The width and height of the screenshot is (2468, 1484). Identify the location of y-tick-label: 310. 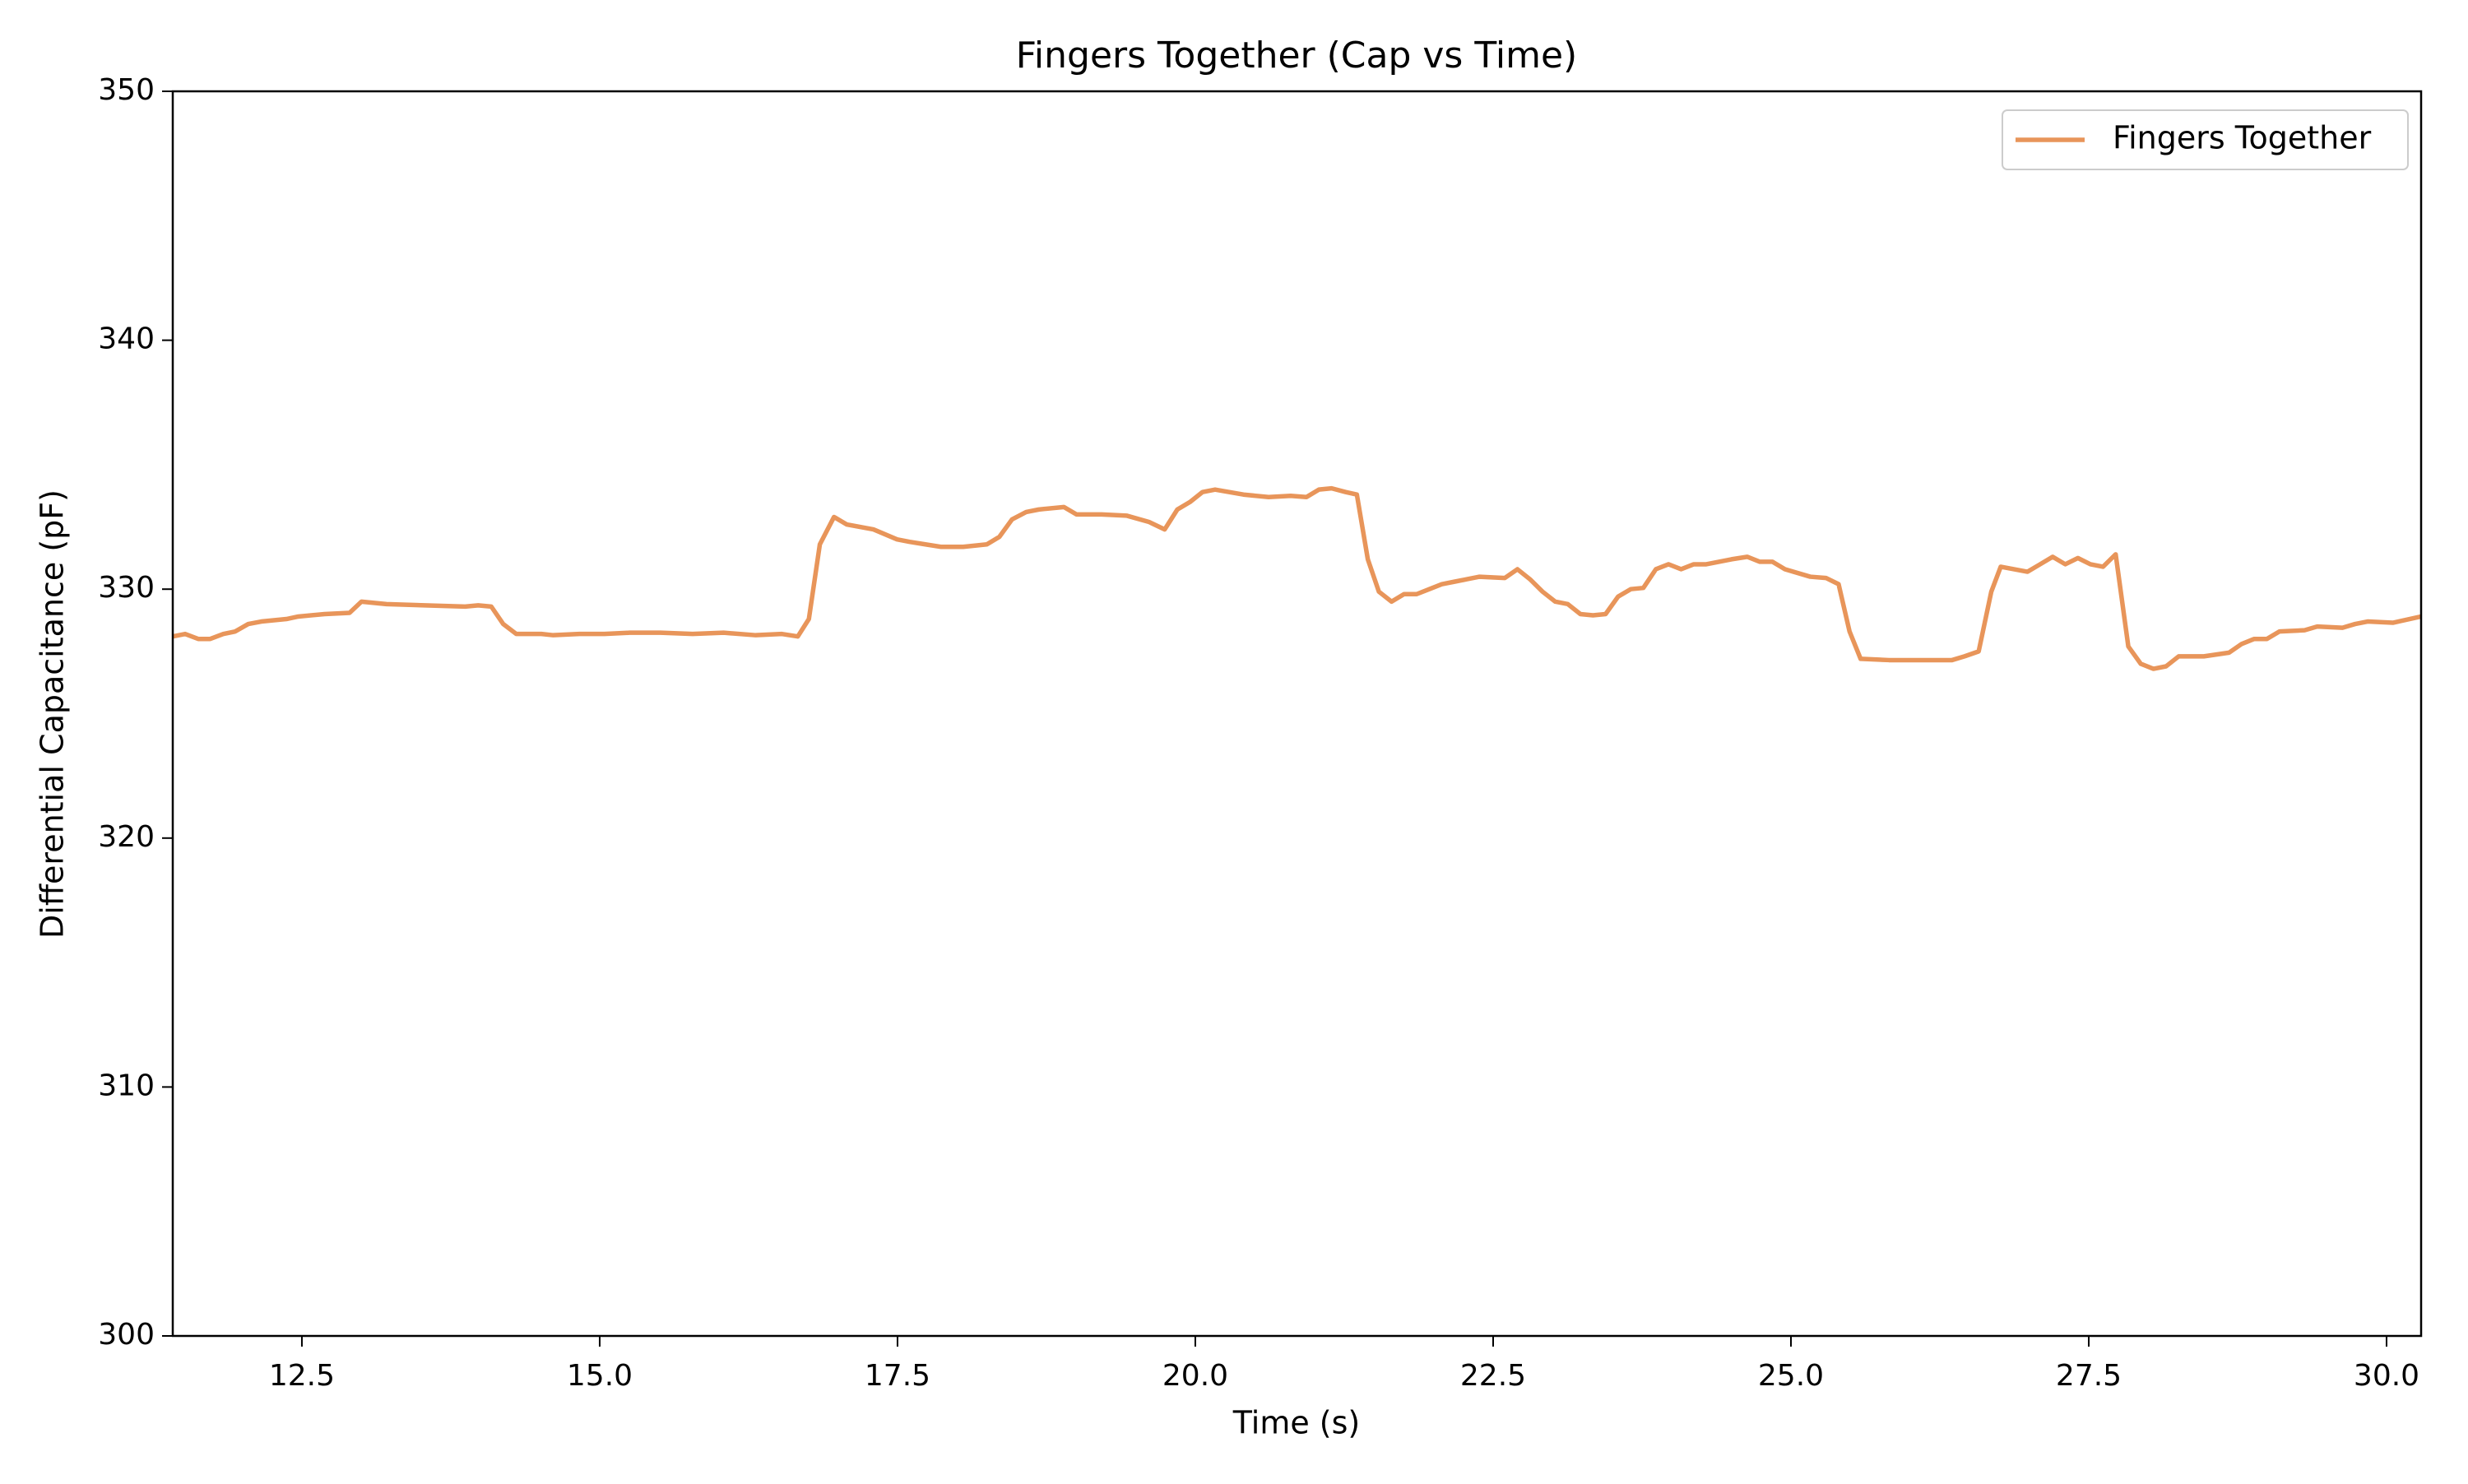
(126, 1085).